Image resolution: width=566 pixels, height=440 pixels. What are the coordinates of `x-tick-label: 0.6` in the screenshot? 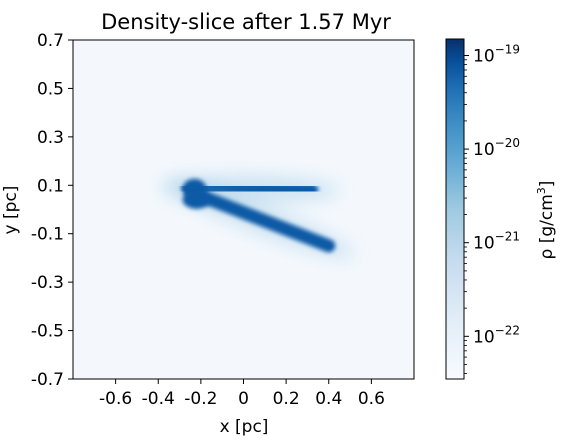 It's located at (371, 399).